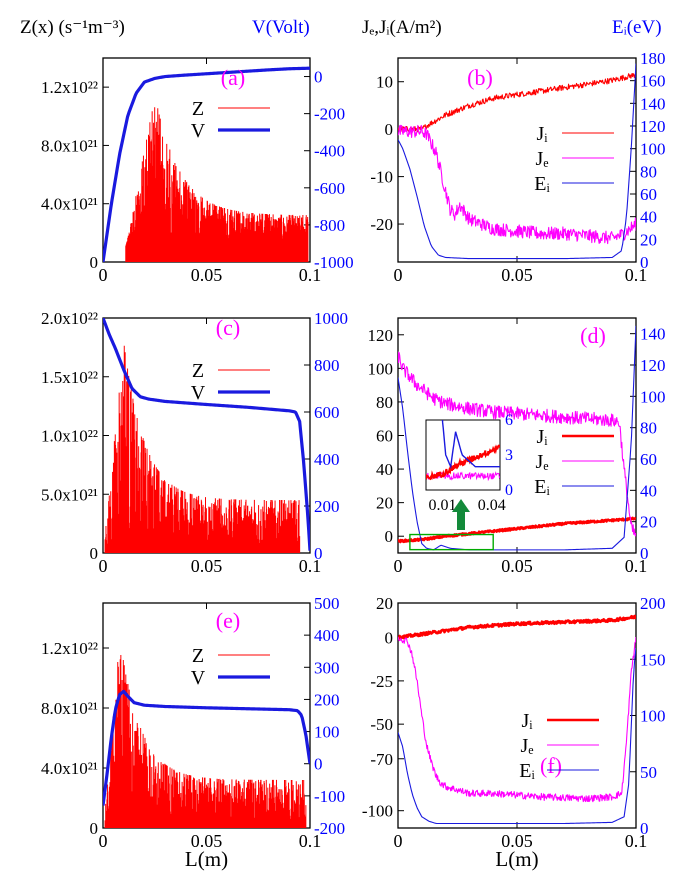 The image size is (696, 875). I want to click on panel-label-c: (c), so click(228, 327).